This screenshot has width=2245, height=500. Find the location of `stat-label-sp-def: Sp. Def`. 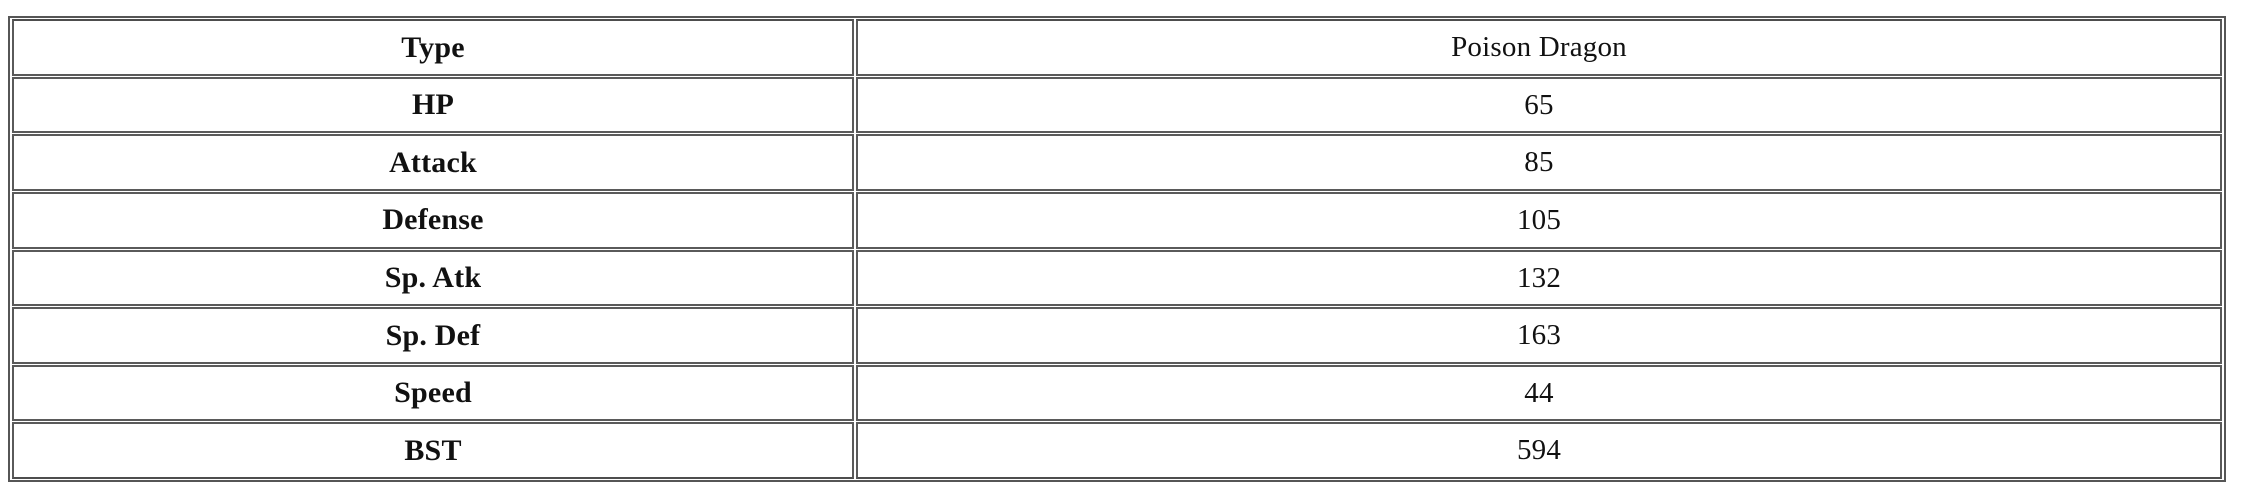

stat-label-sp-def: Sp. Def is located at coordinates (433, 335).